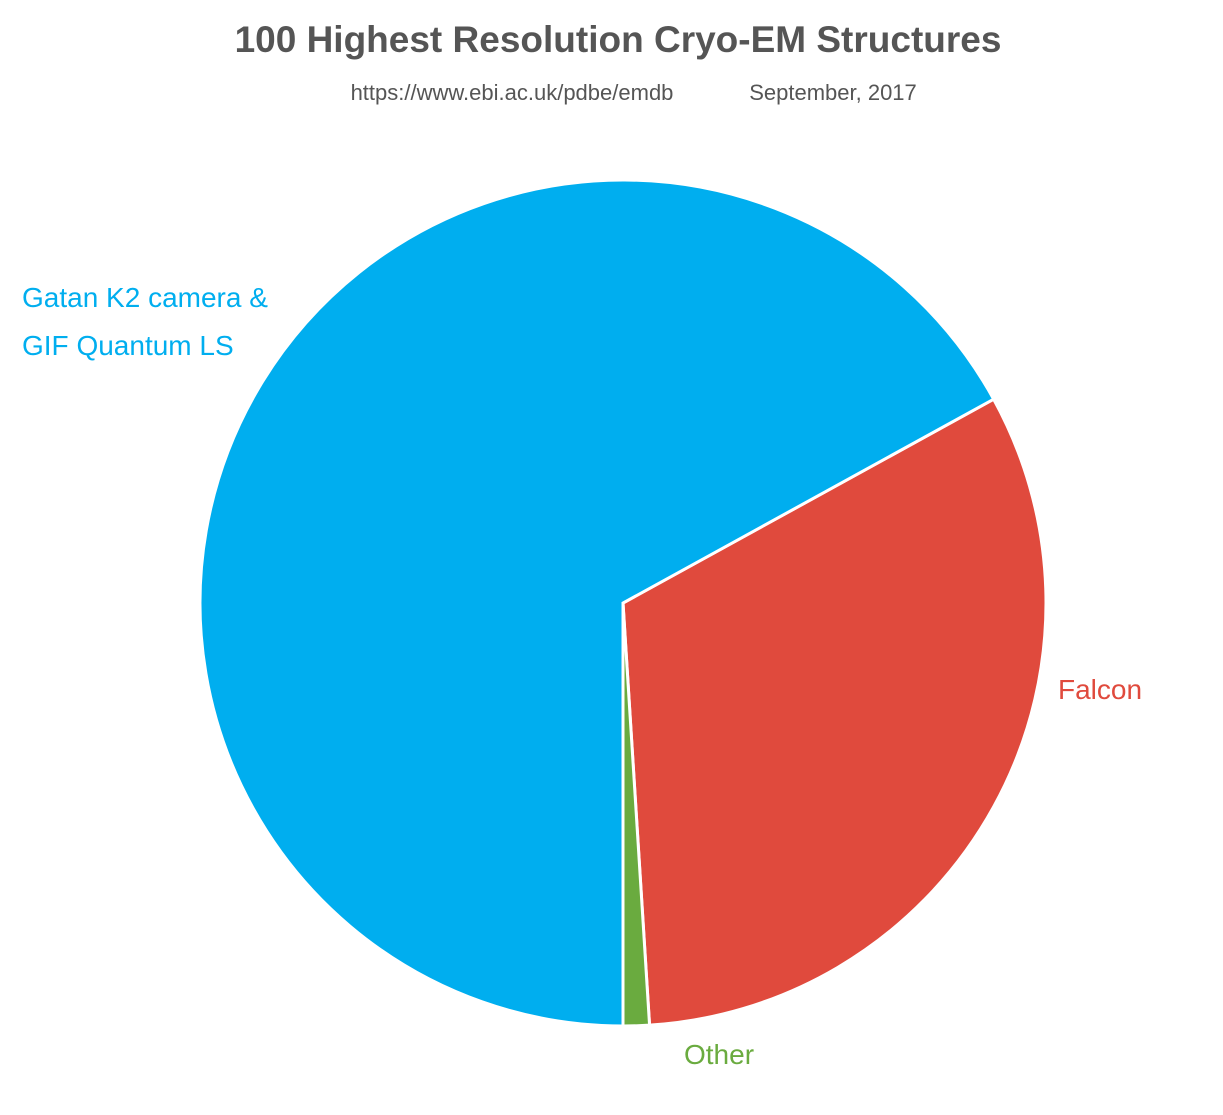 Image resolution: width=1223 pixels, height=1115 pixels. What do you see at coordinates (719, 1054) in the screenshot?
I see `slice-label: Other` at bounding box center [719, 1054].